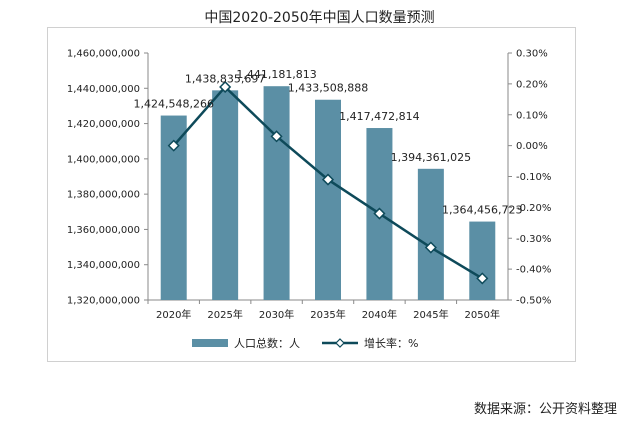 The image size is (639, 424). Describe the element at coordinates (103, 54) in the screenshot. I see `left-axis-tick-label: 1,460,000,000` at that location.